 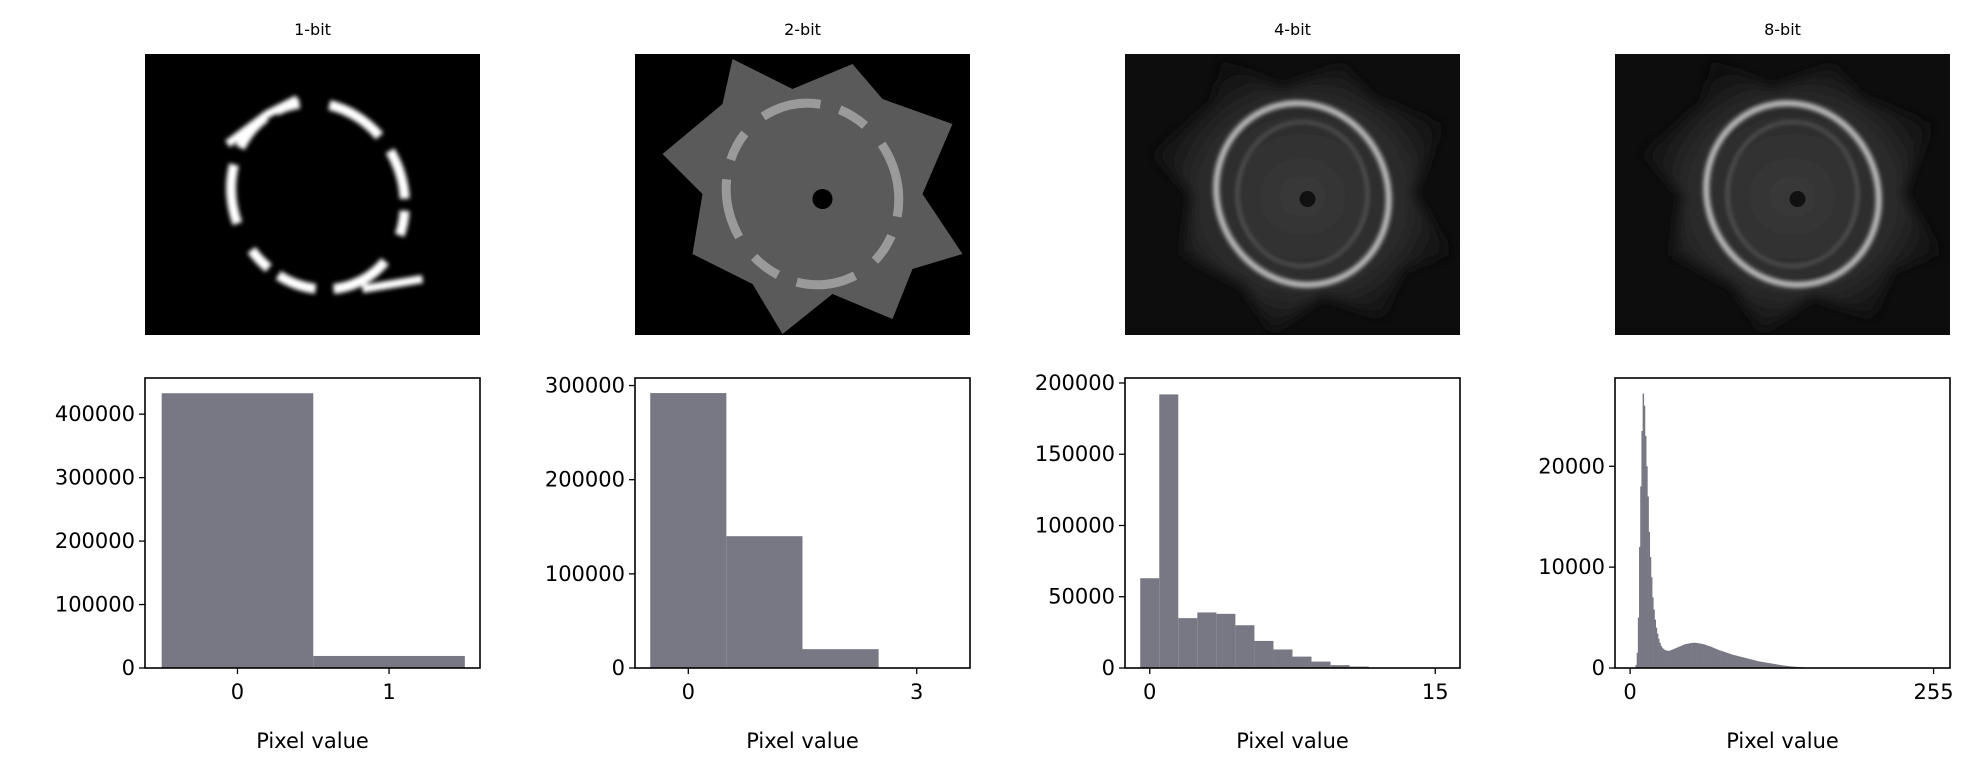 I want to click on y-tick-label: 200000, so click(x=95, y=541).